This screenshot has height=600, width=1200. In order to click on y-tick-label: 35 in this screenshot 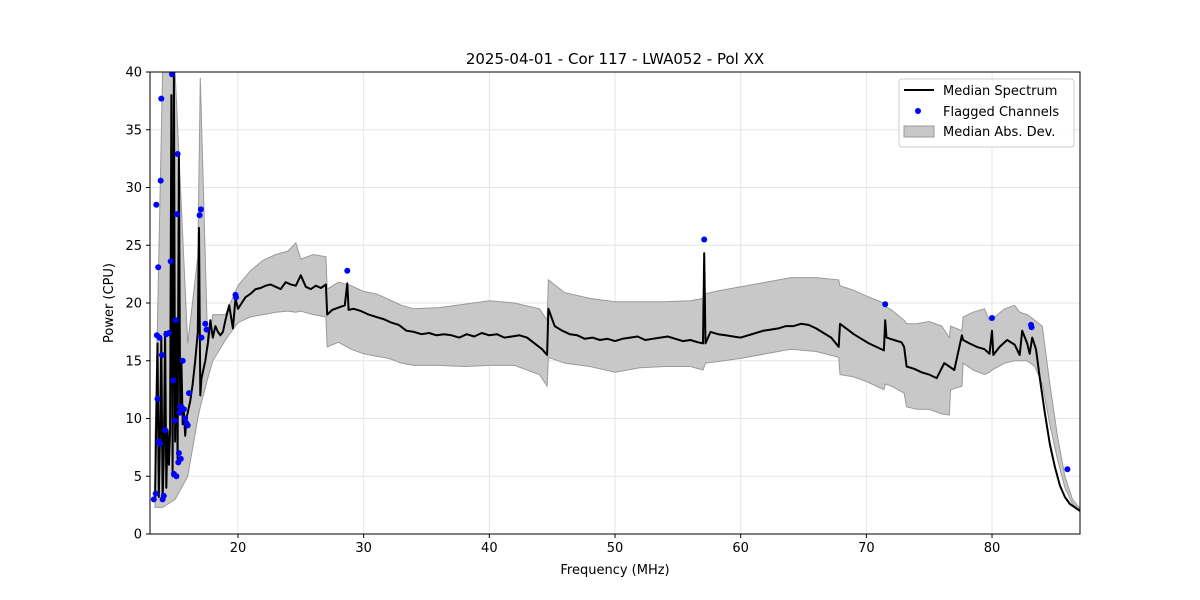, I will do `click(133, 130)`.